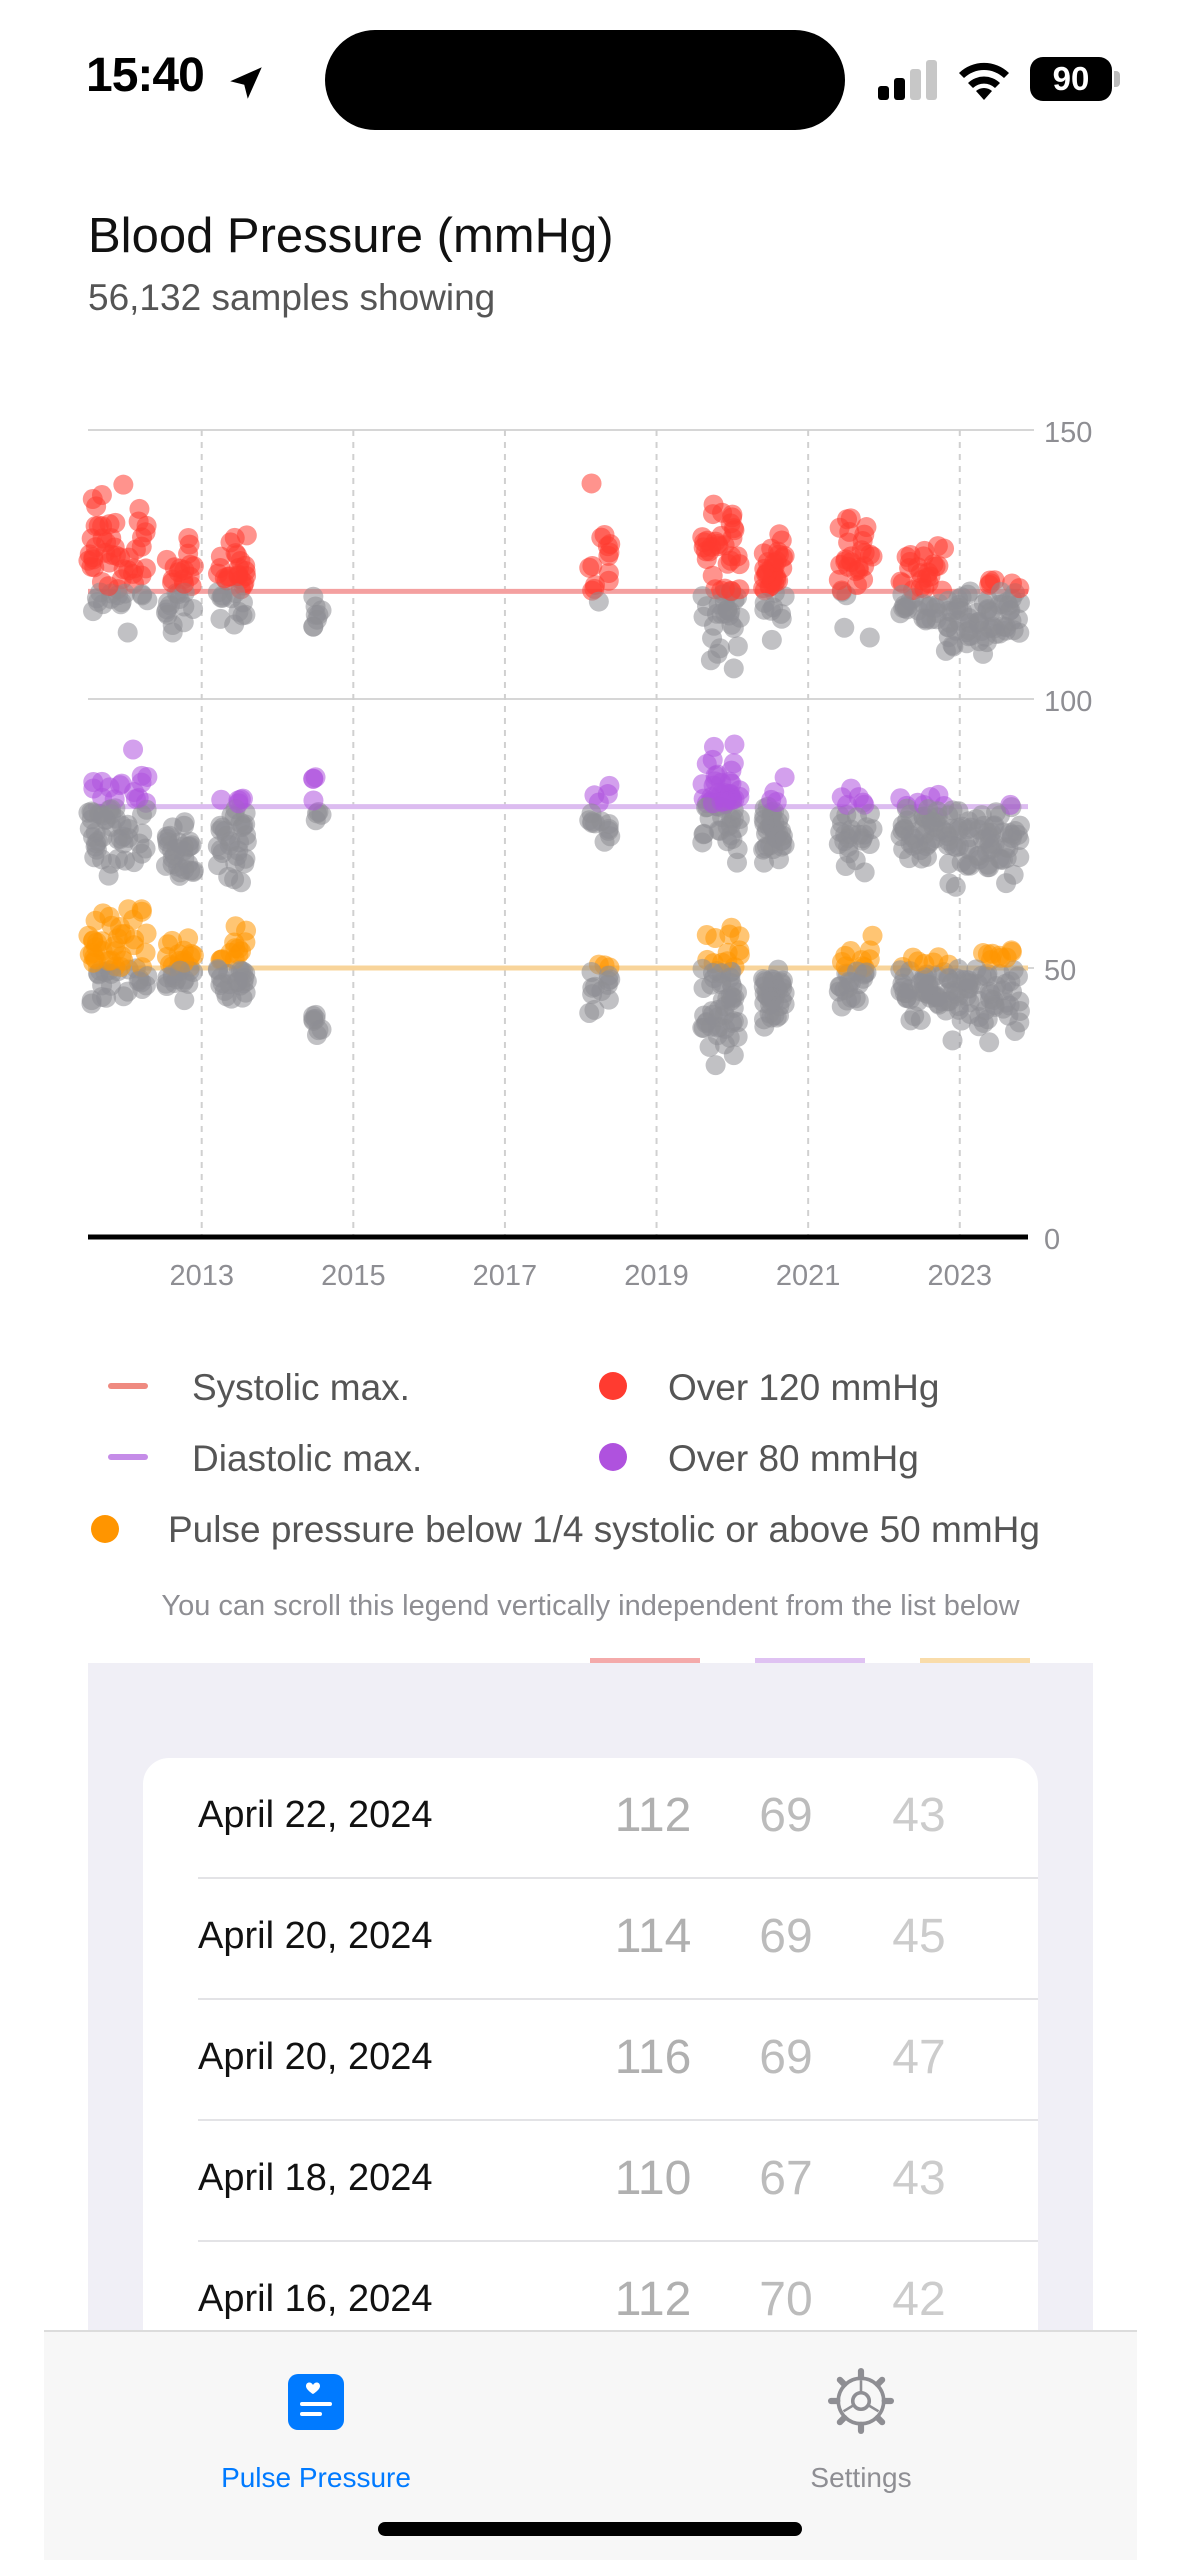 The width and height of the screenshot is (1181, 2560). Describe the element at coordinates (353, 1276) in the screenshot. I see `x-tick-label: 2015` at that location.